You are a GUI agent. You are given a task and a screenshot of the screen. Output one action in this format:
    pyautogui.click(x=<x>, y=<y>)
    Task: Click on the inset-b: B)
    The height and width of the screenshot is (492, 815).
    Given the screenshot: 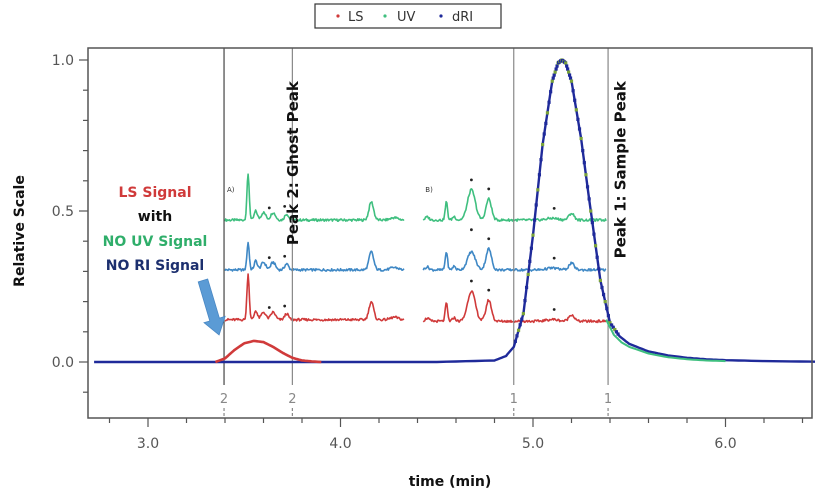 What is the action you would take?
    pyautogui.click(x=514, y=251)
    